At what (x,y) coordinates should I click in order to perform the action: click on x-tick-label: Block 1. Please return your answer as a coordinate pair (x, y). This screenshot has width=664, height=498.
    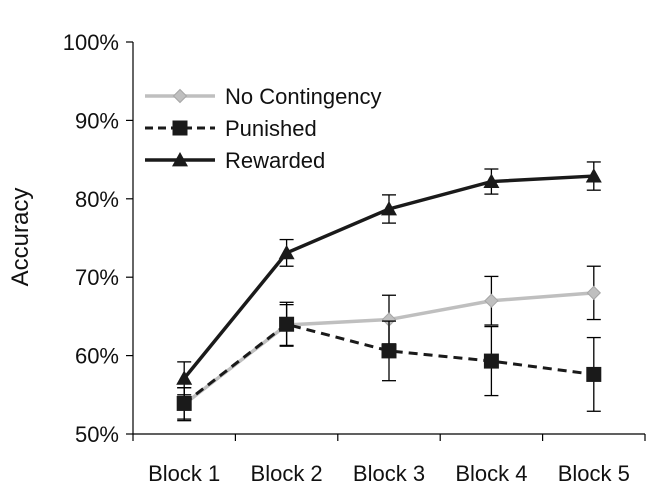
    Looking at the image, I should click on (184, 473).